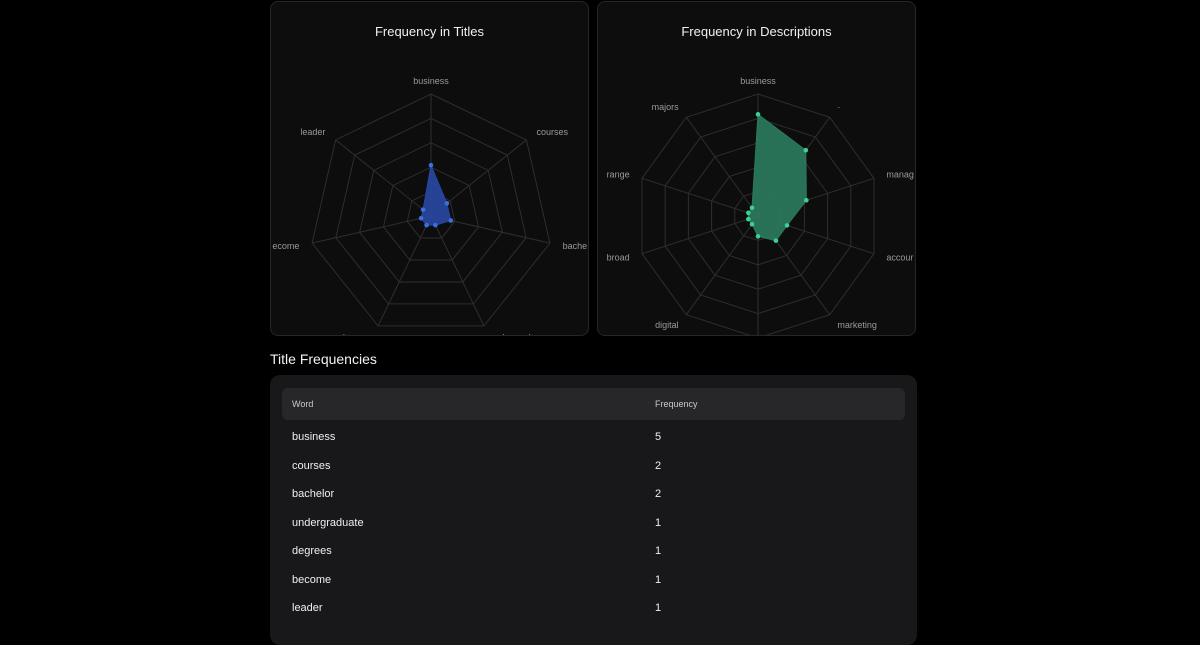 This screenshot has width=1200, height=645. I want to click on data-area, so click(777, 177).